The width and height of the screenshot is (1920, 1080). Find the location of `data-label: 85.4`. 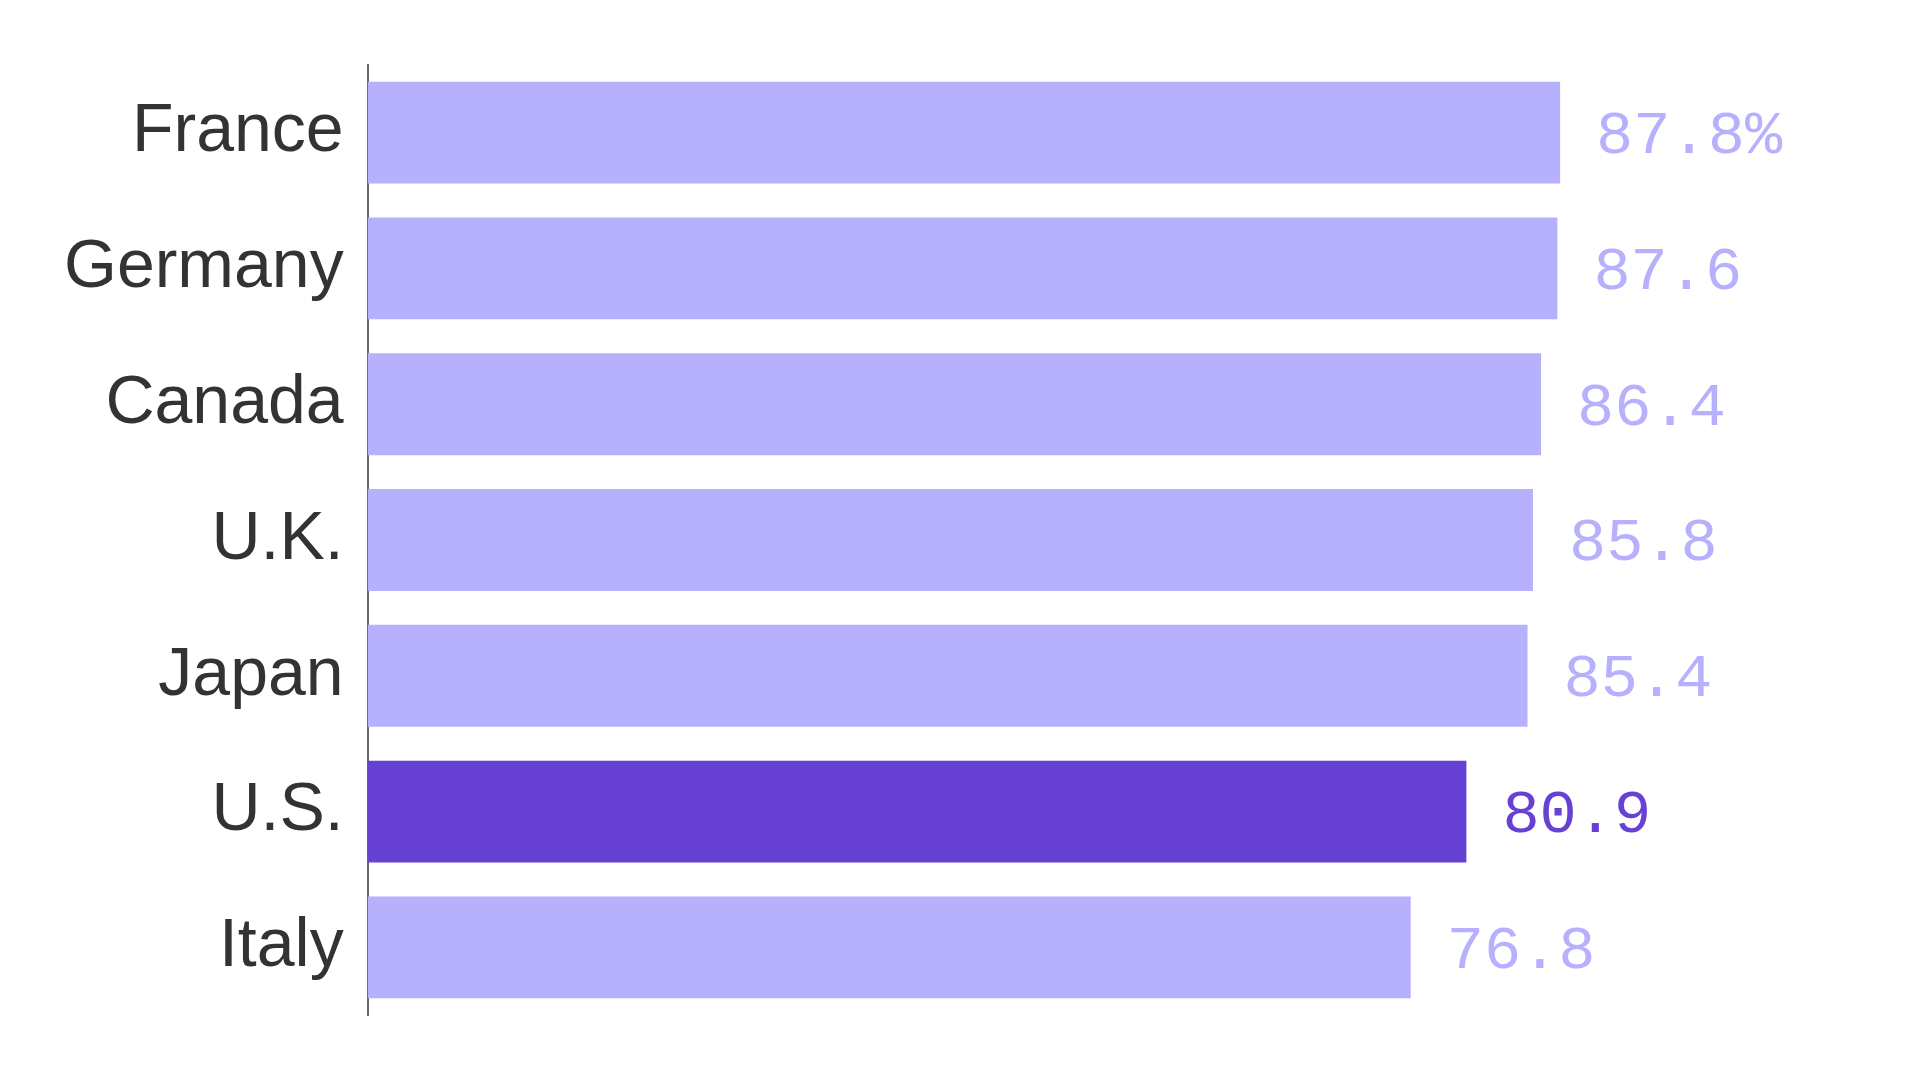

data-label: 85.4 is located at coordinates (1638, 680).